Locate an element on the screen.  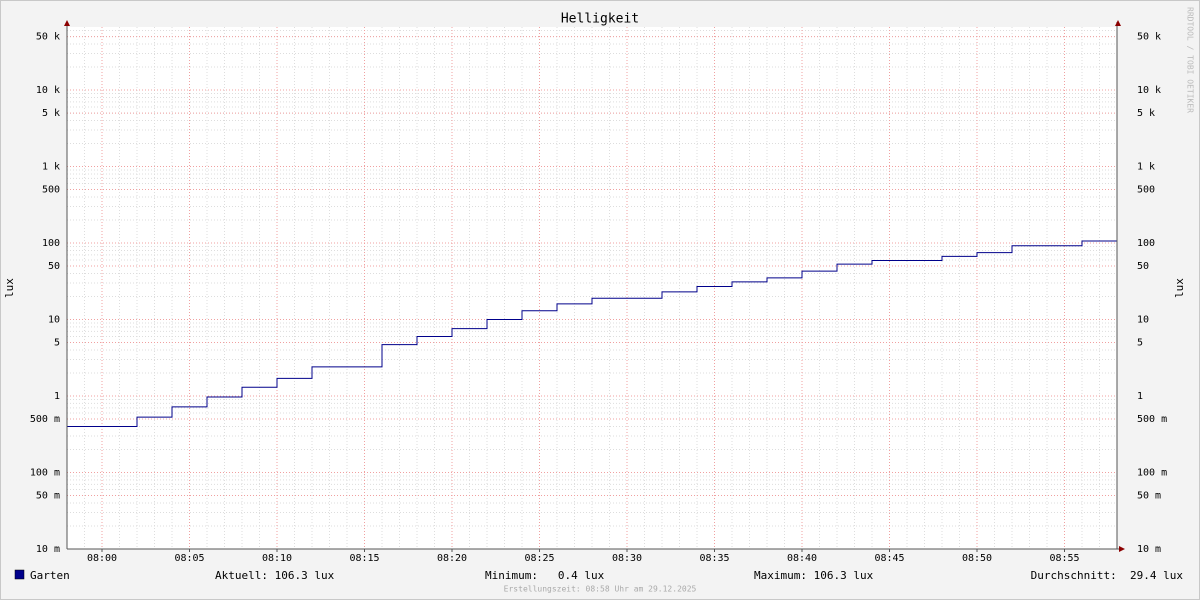
stat: Durchschnitt: 29.4 lux is located at coordinates (1107, 575).